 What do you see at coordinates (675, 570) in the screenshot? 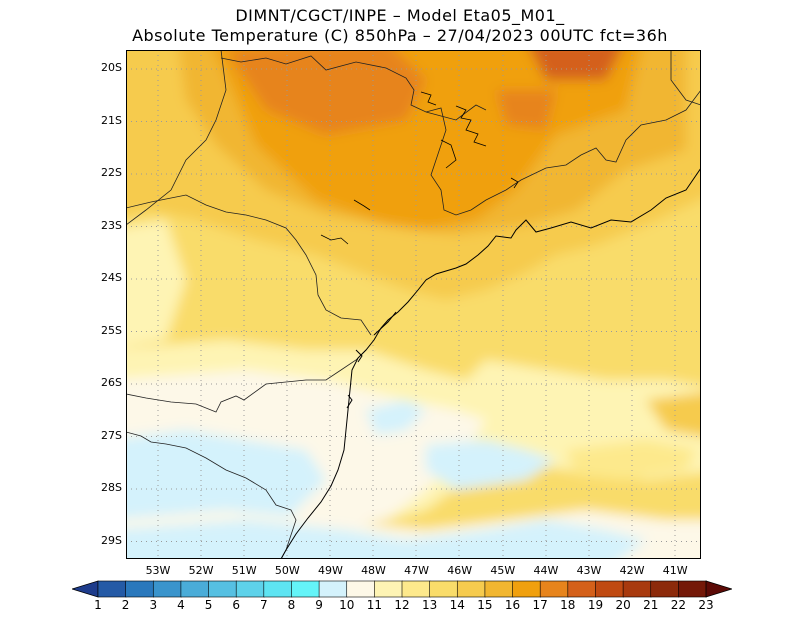
I see `lon-label: 41W` at bounding box center [675, 570].